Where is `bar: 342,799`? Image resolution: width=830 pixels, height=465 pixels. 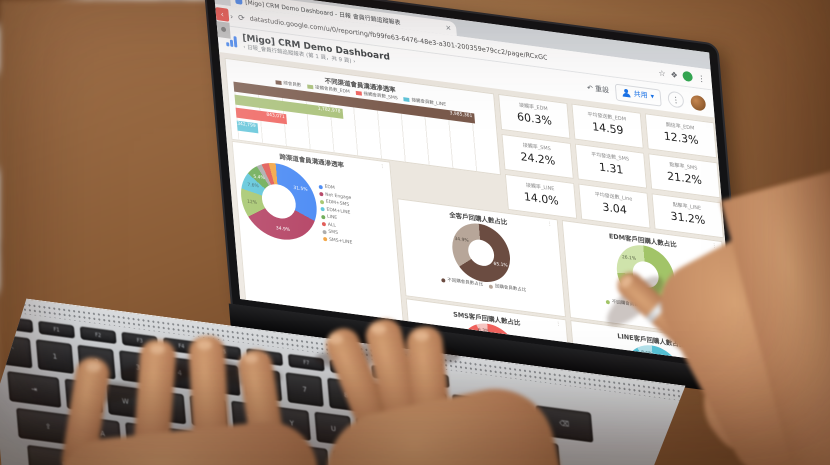
bar: 342,799 is located at coordinates (247, 127).